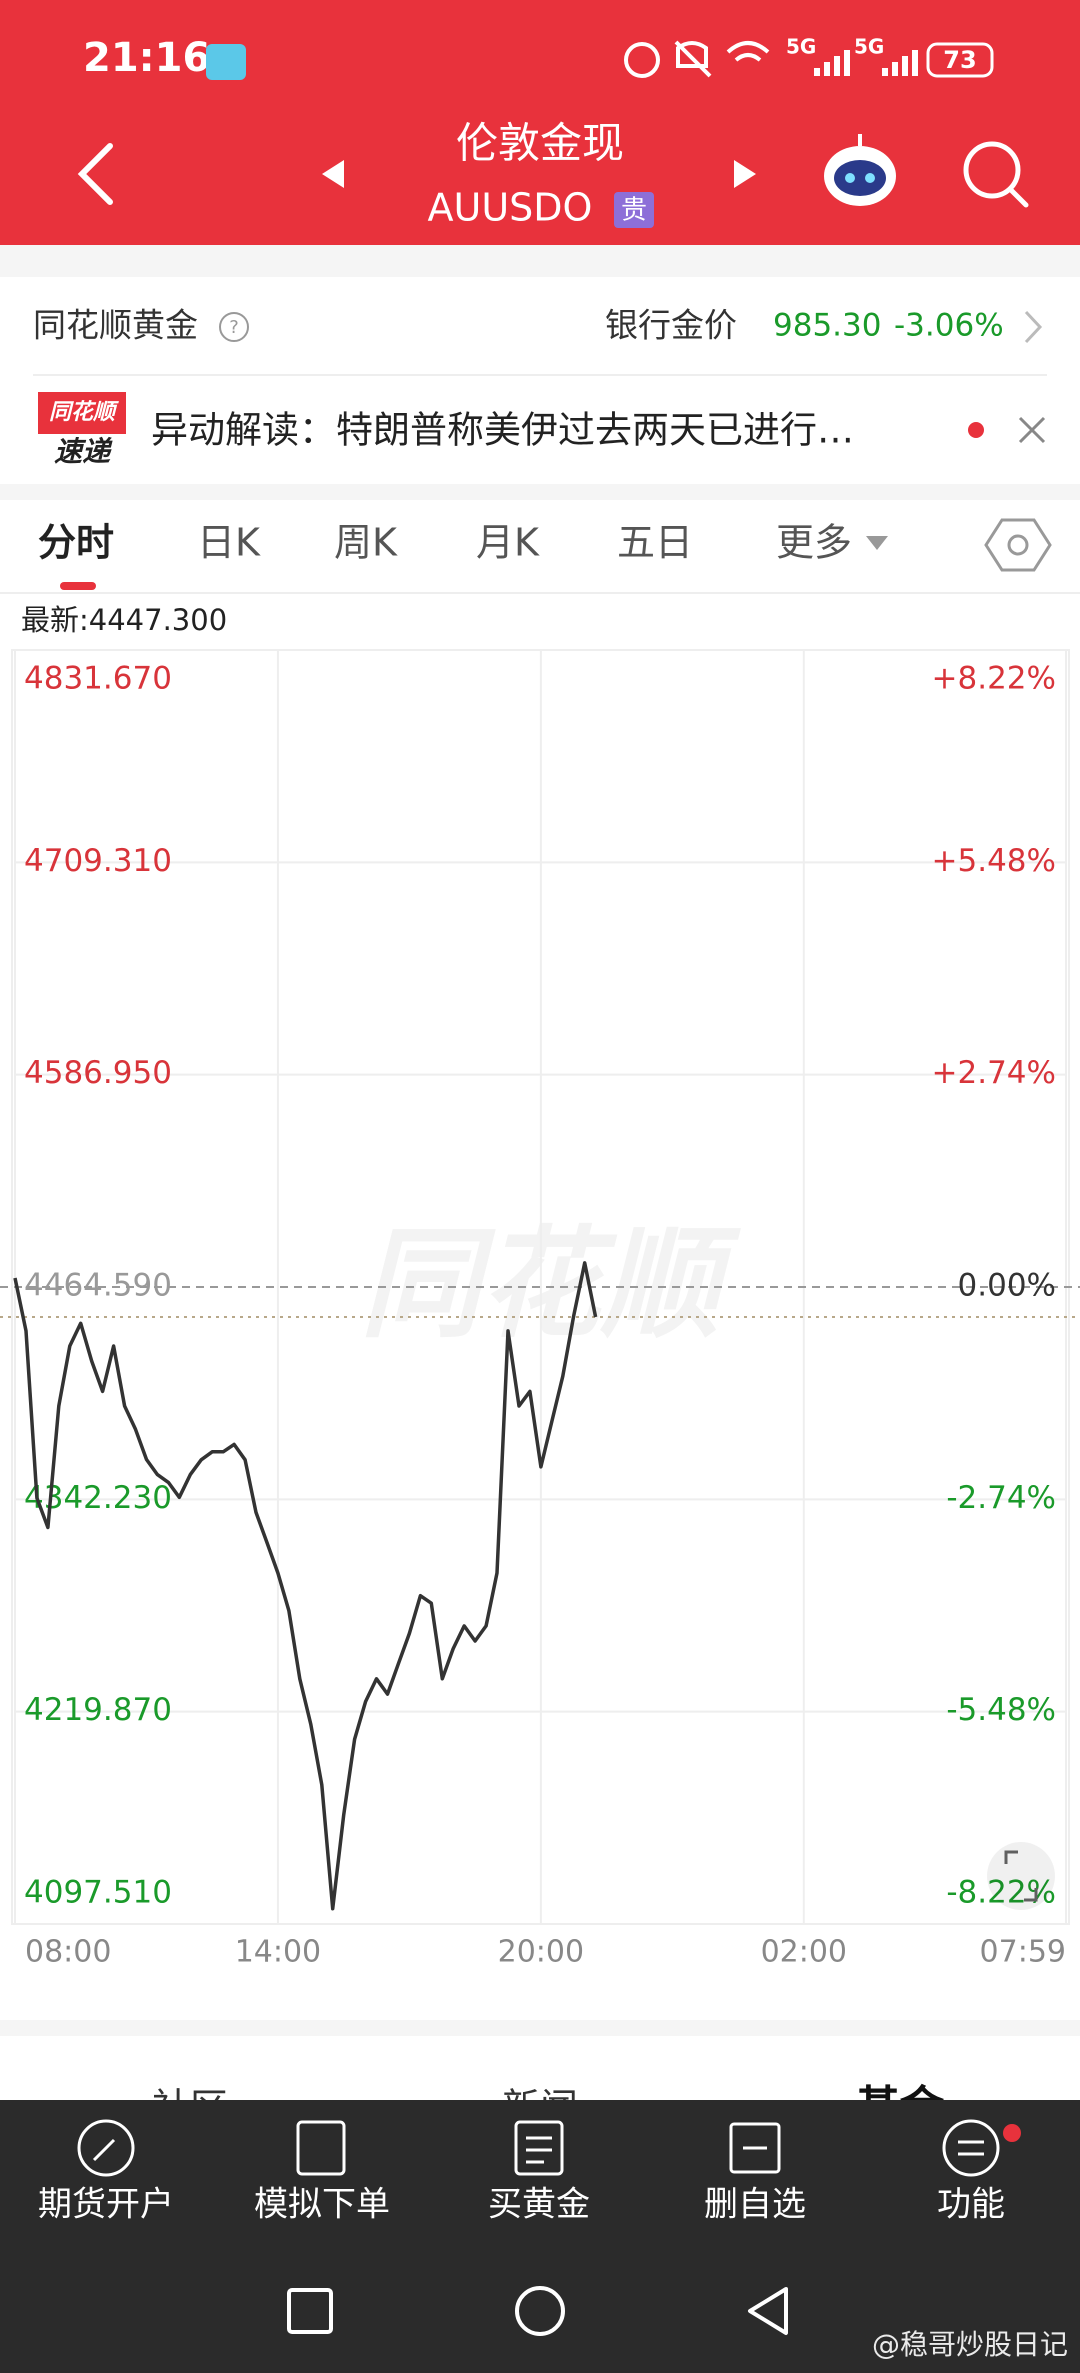  I want to click on help-mark: ?, so click(234, 327).